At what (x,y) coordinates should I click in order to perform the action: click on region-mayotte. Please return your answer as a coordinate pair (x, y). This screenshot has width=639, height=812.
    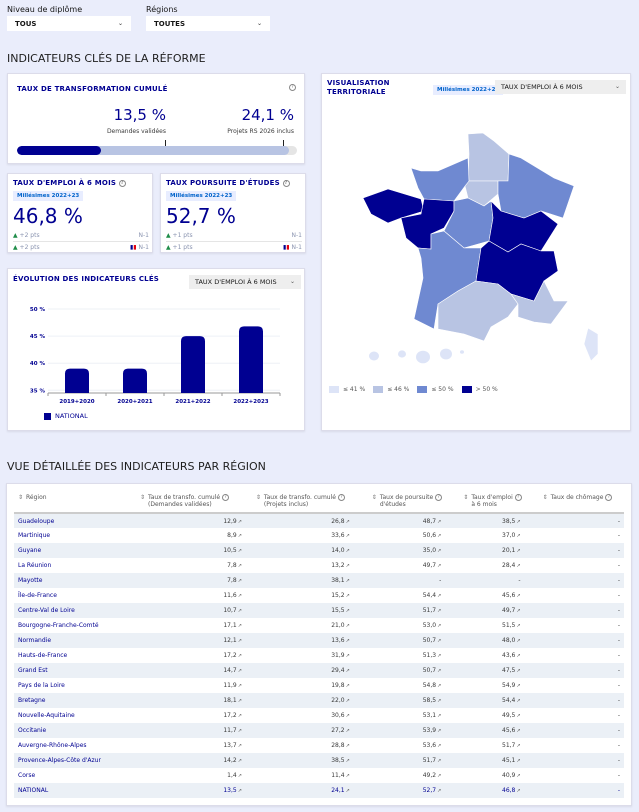
    Looking at the image, I should click on (462, 352).